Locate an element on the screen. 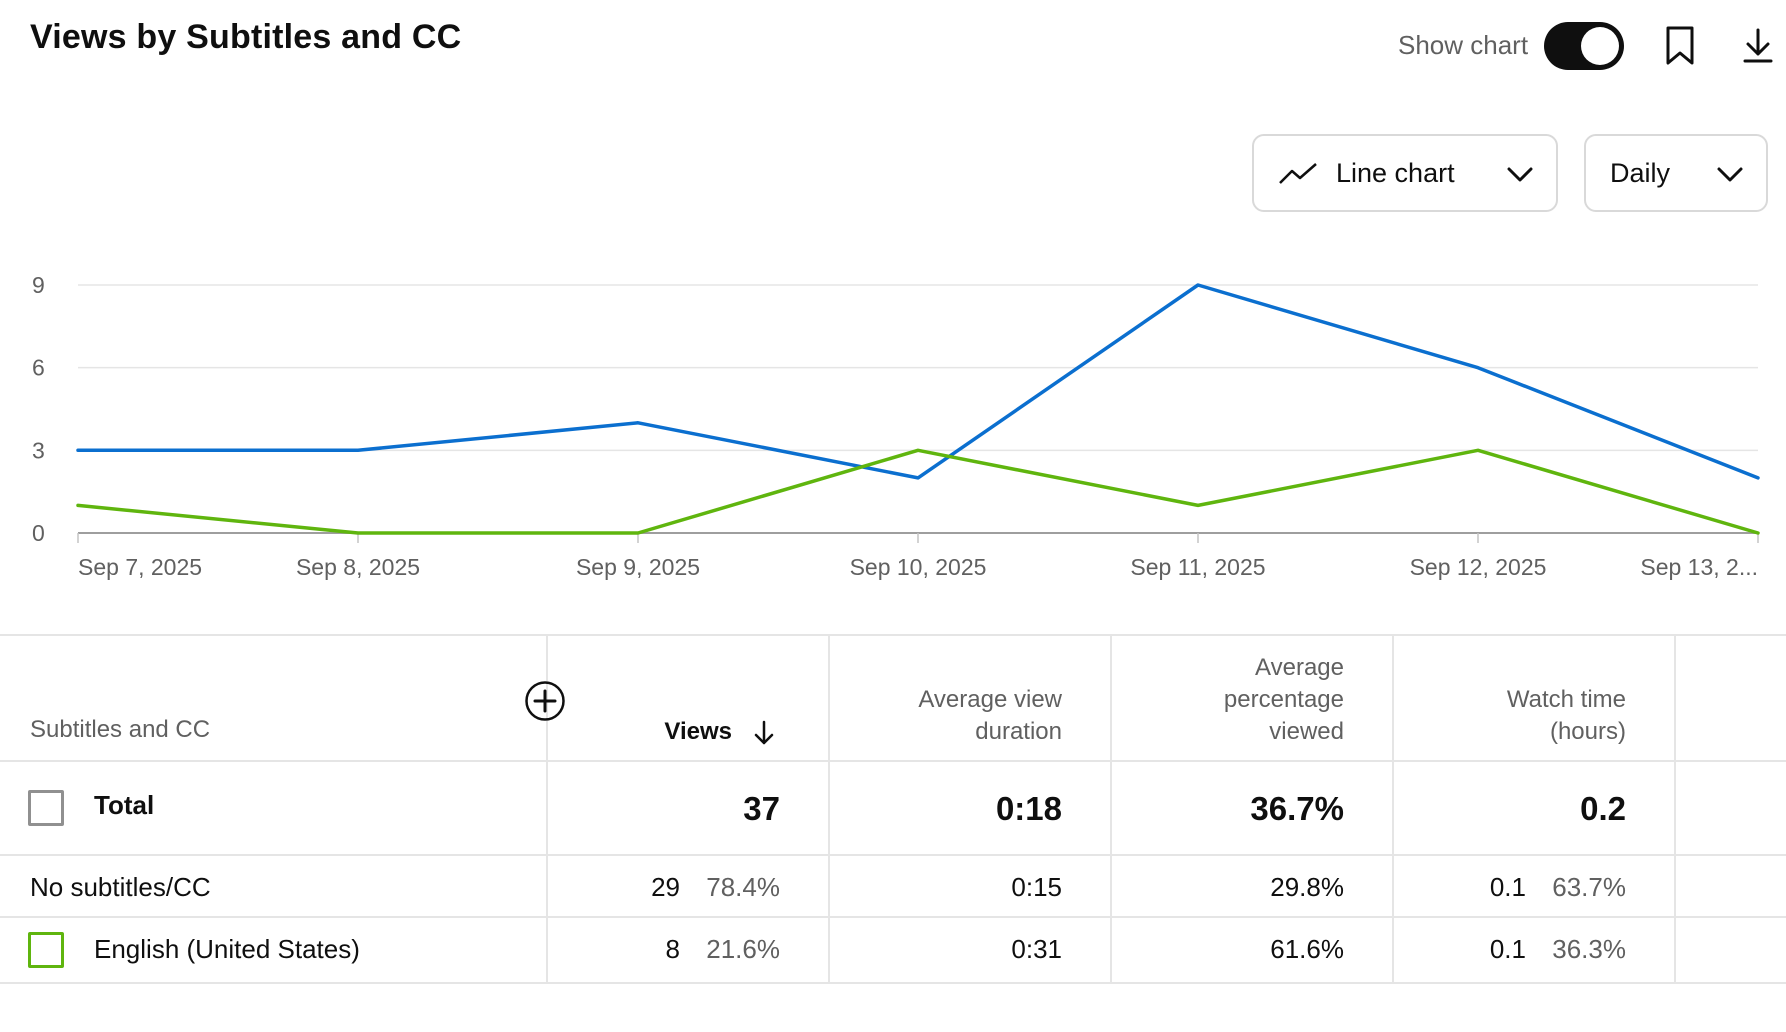  show-chart-toggle is located at coordinates (1584, 46).